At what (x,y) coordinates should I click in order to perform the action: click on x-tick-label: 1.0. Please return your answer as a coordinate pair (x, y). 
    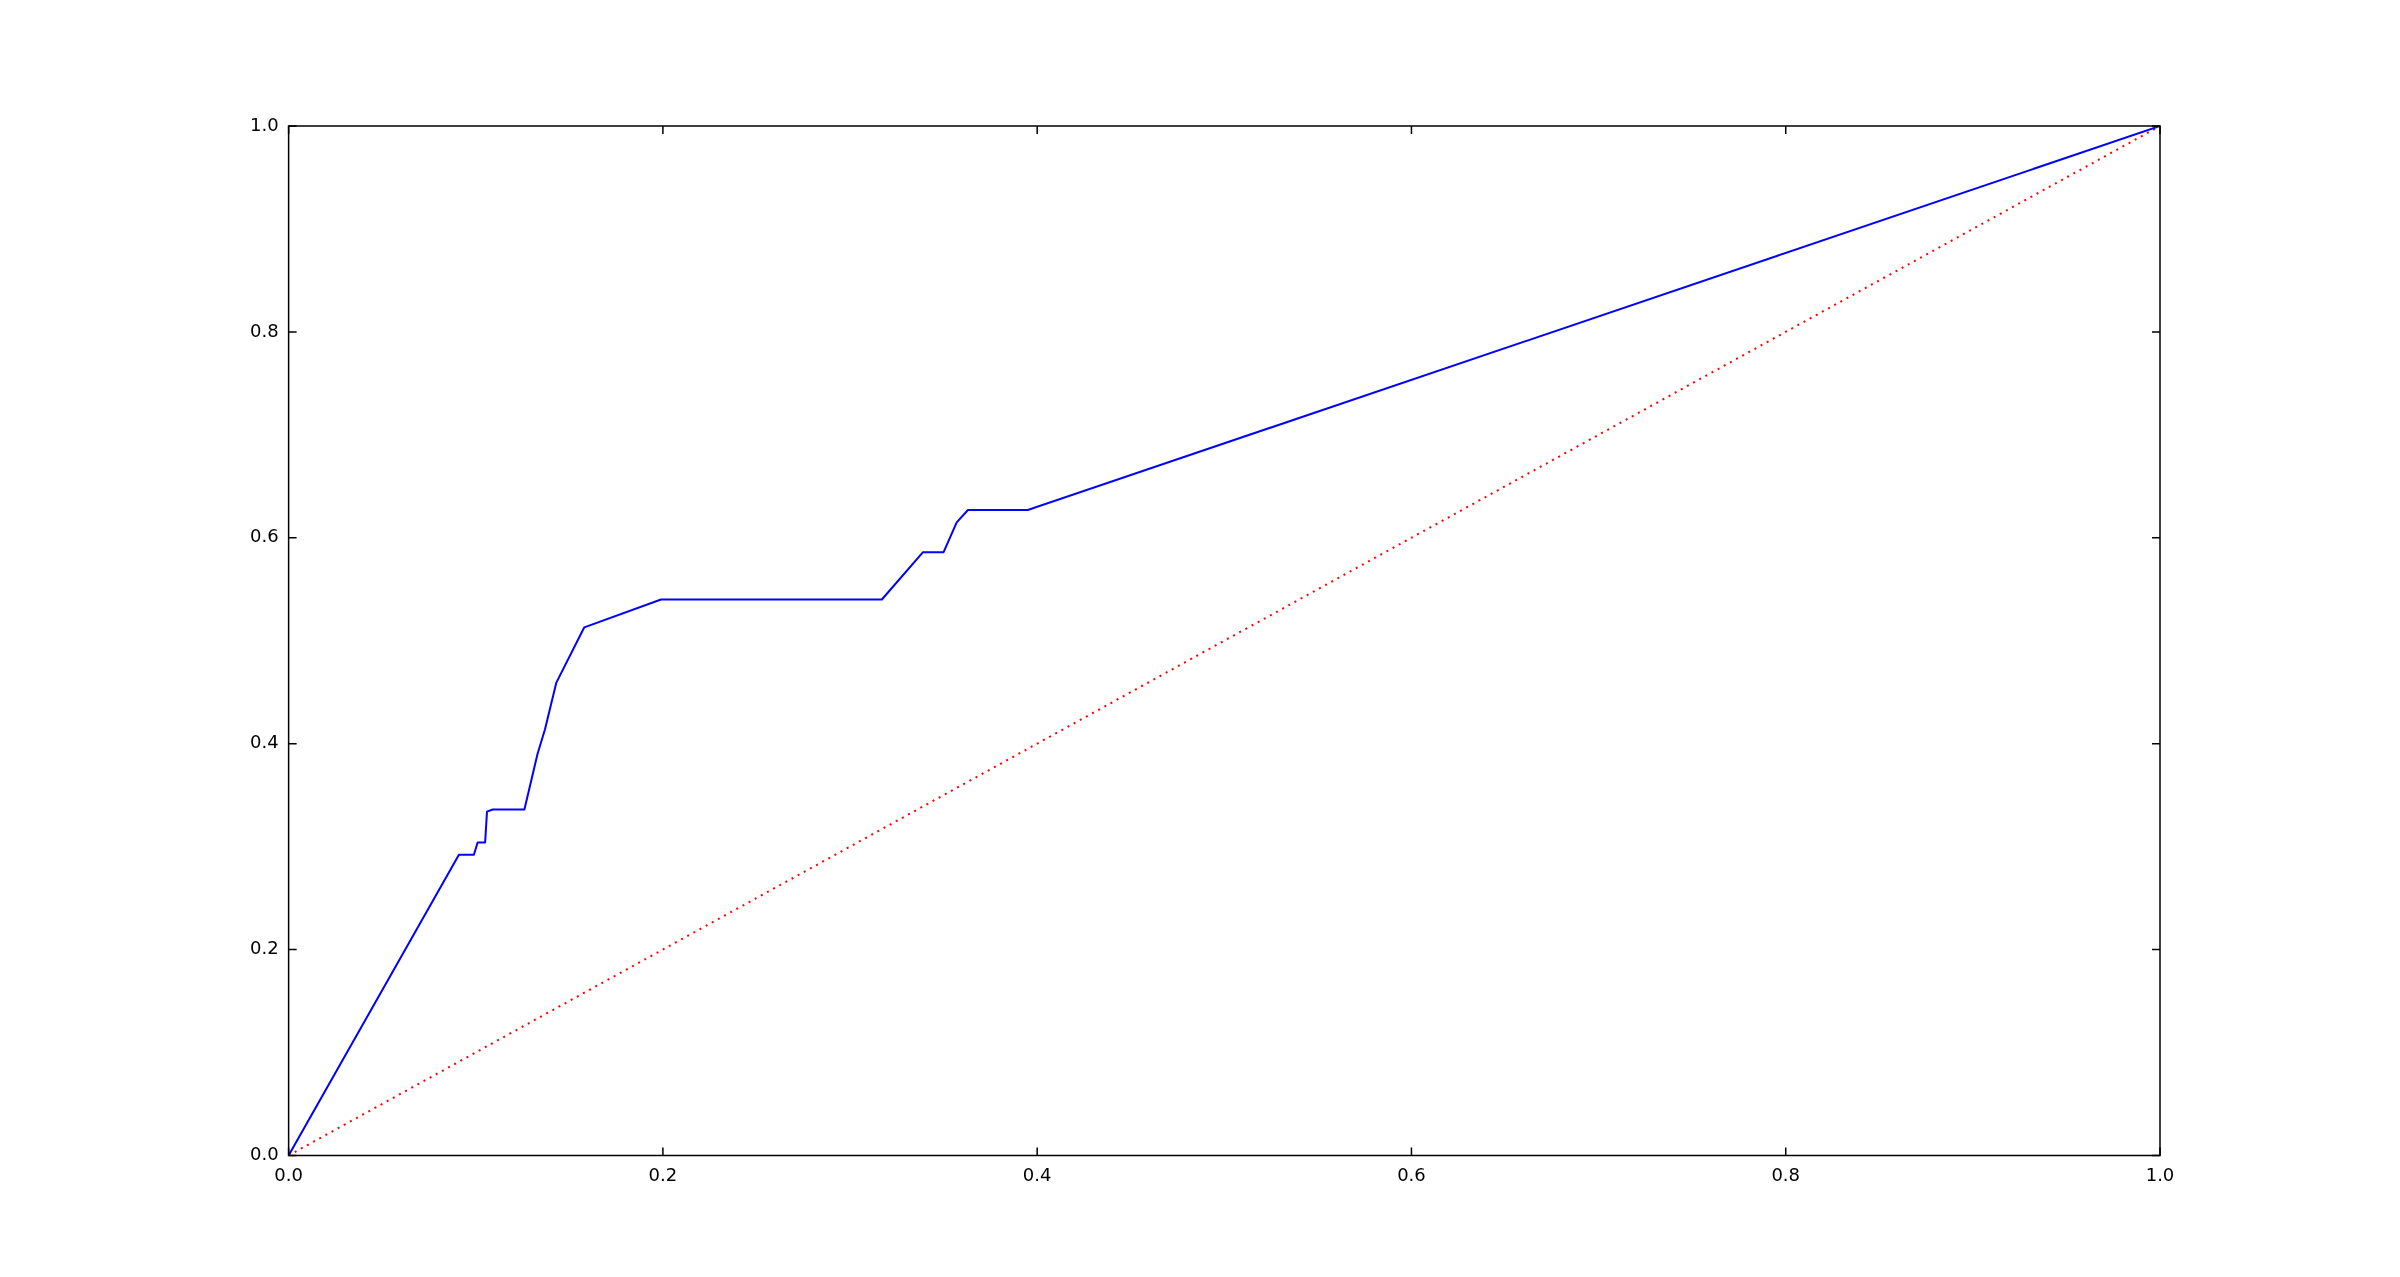
    Looking at the image, I should click on (2160, 1174).